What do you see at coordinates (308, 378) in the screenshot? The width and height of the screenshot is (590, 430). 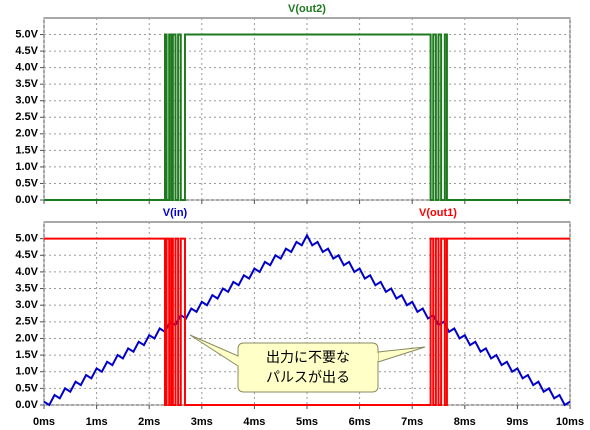 I see `annotation: パルスが出る` at bounding box center [308, 378].